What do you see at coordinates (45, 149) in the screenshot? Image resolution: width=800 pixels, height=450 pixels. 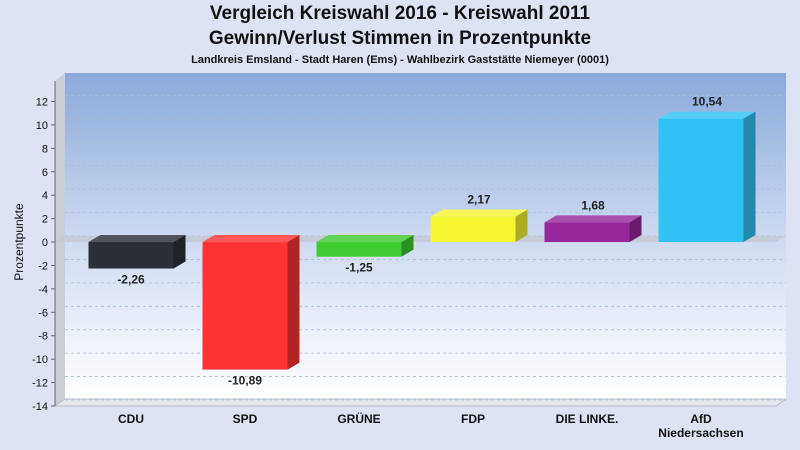 I see `y-tick-label: 8` at bounding box center [45, 149].